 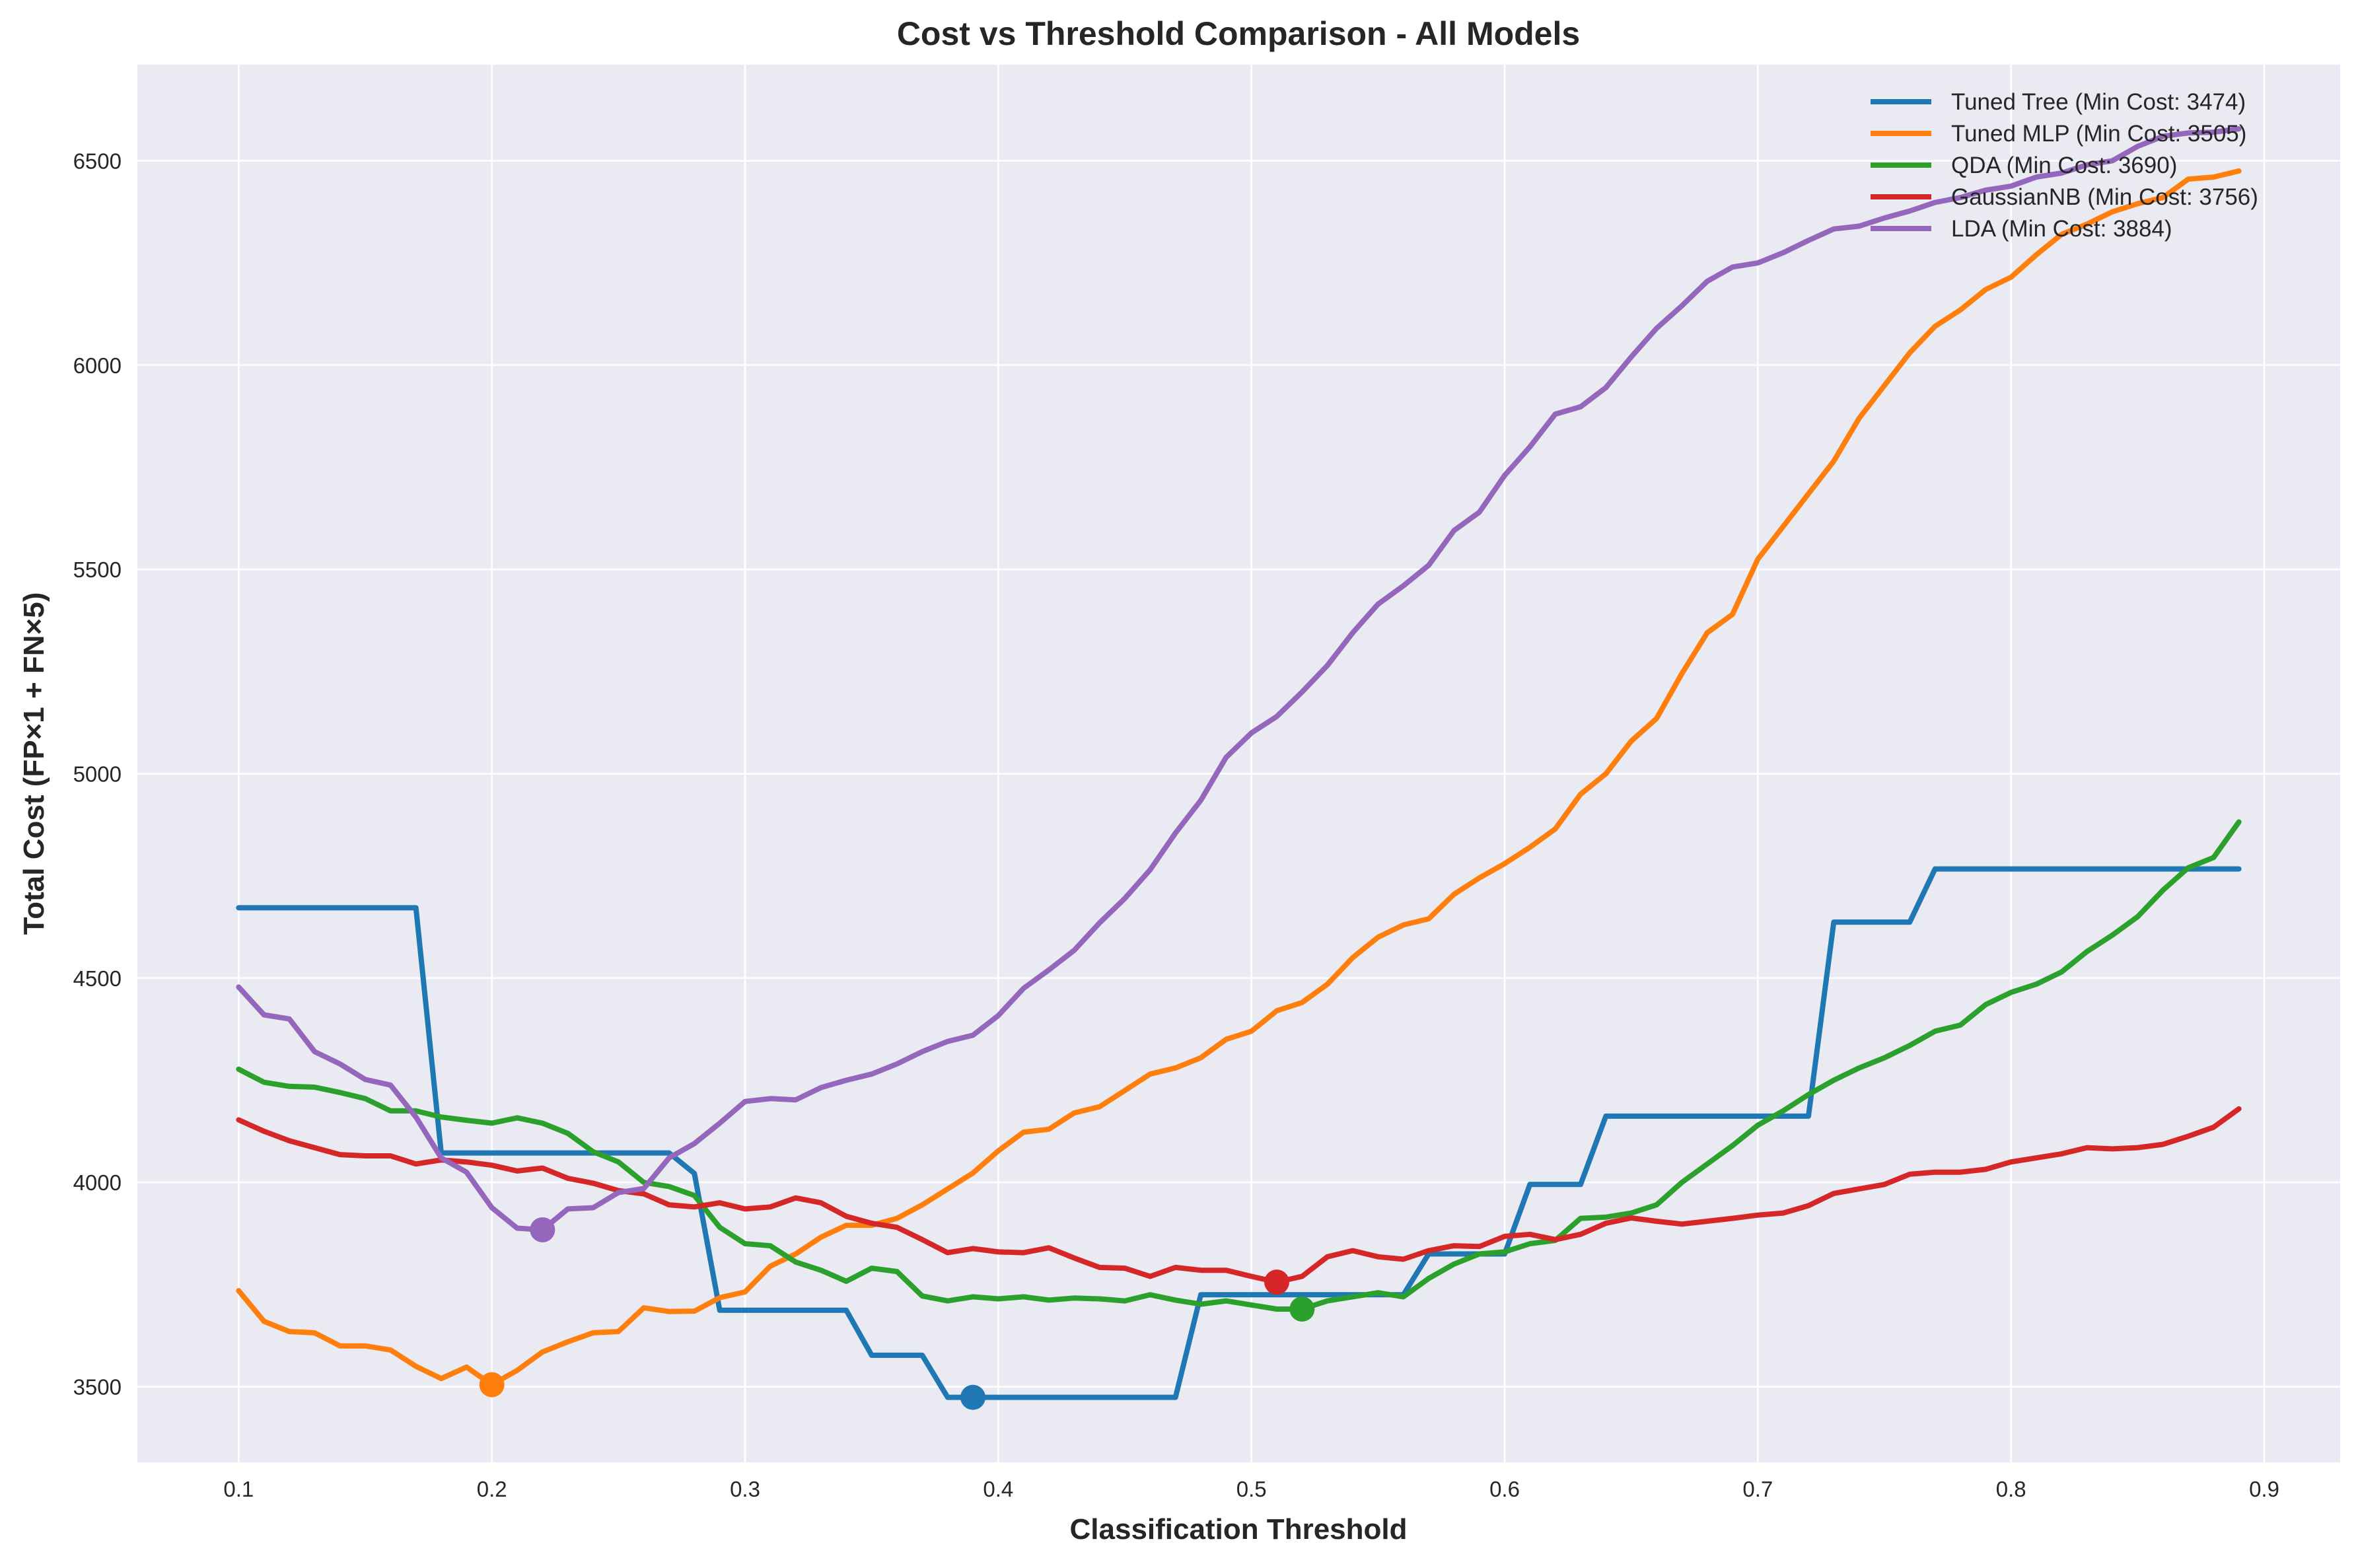 What do you see at coordinates (2098, 102) in the screenshot?
I see `legend-label-0: Tuned Tree (Min Cost: 3474)` at bounding box center [2098, 102].